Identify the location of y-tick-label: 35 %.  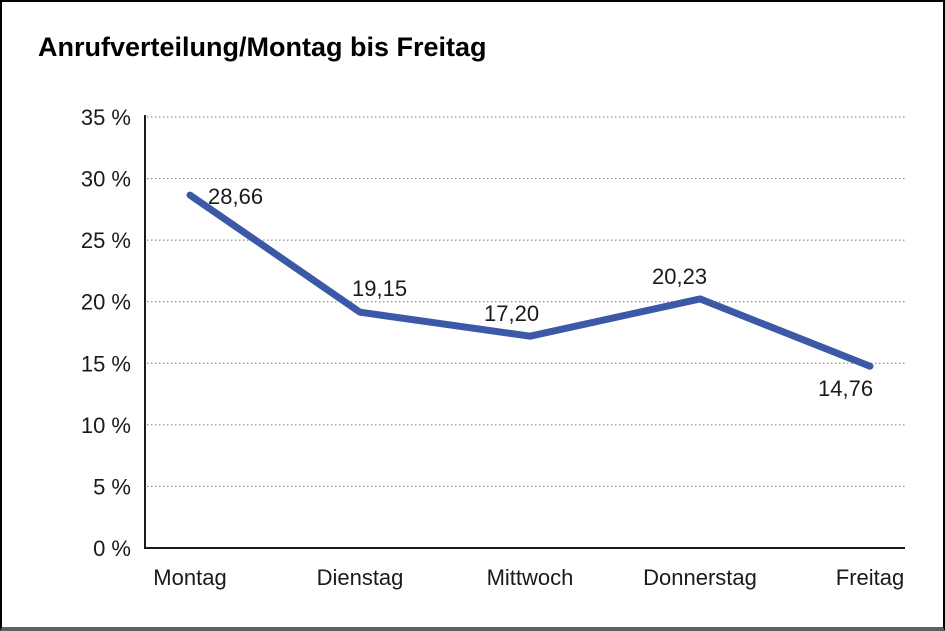
(106, 117).